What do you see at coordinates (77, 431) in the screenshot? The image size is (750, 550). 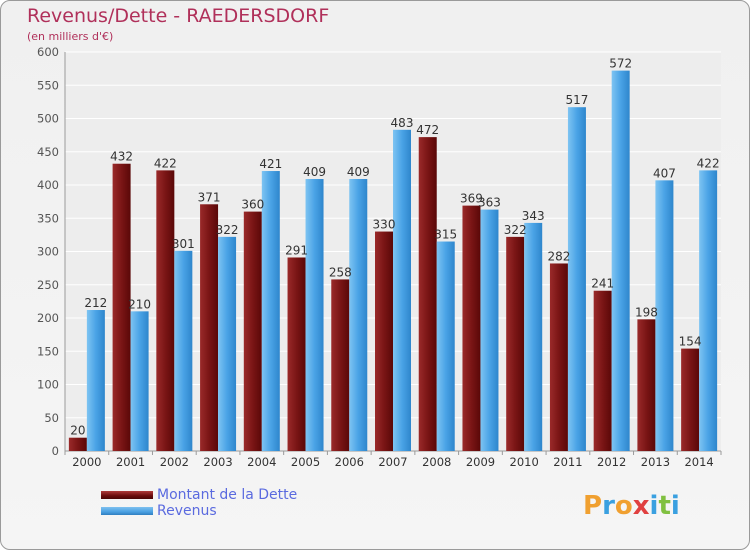 I see `data-label-dette: 20` at bounding box center [77, 431].